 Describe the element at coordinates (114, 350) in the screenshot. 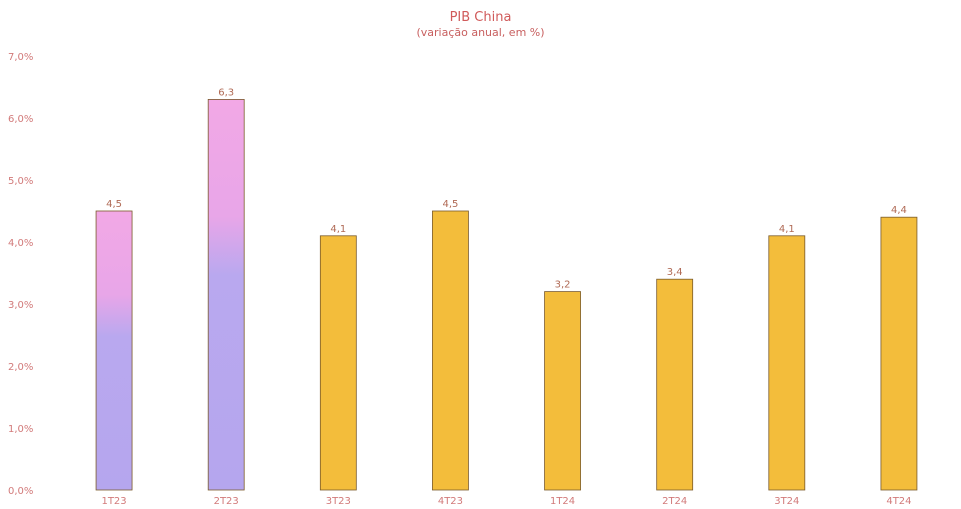

I see `bar-1T23` at that location.